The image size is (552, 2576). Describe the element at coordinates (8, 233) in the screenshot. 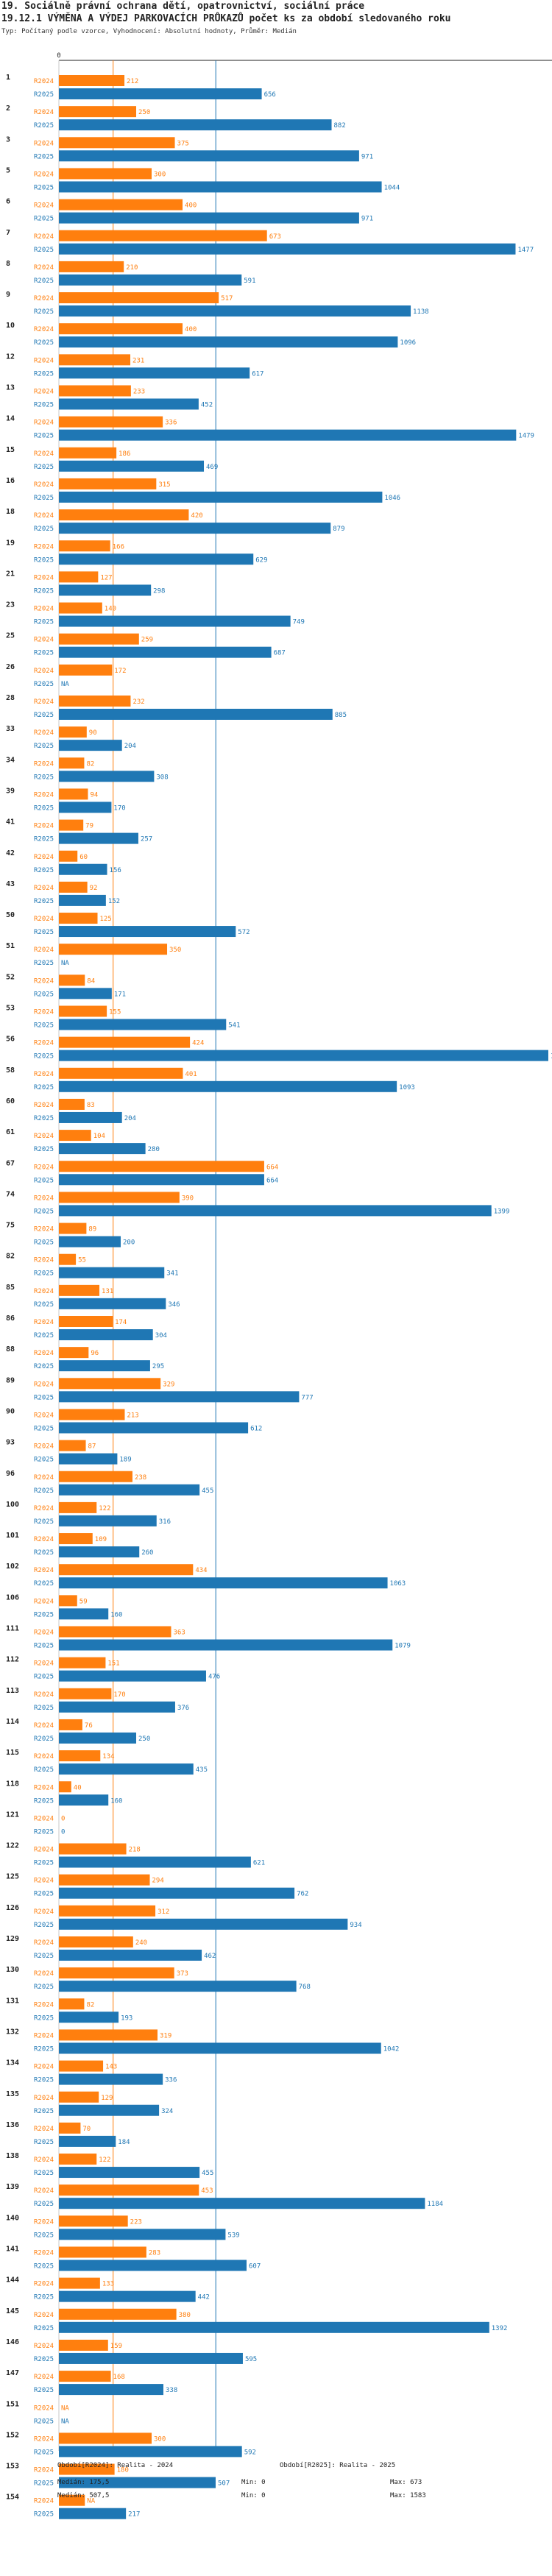

I see `category-label: 7` at that location.